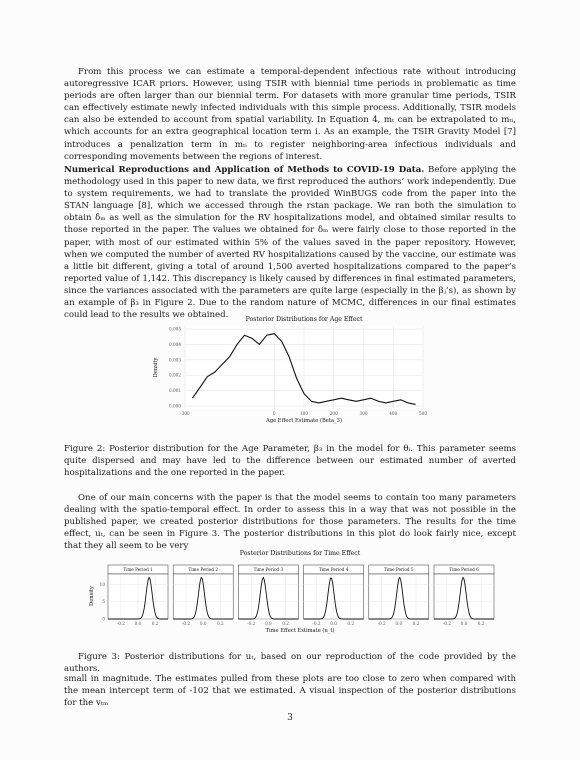 The image size is (580, 760). What do you see at coordinates (175, 344) in the screenshot?
I see `y-tick-label: 0.004` at bounding box center [175, 344].